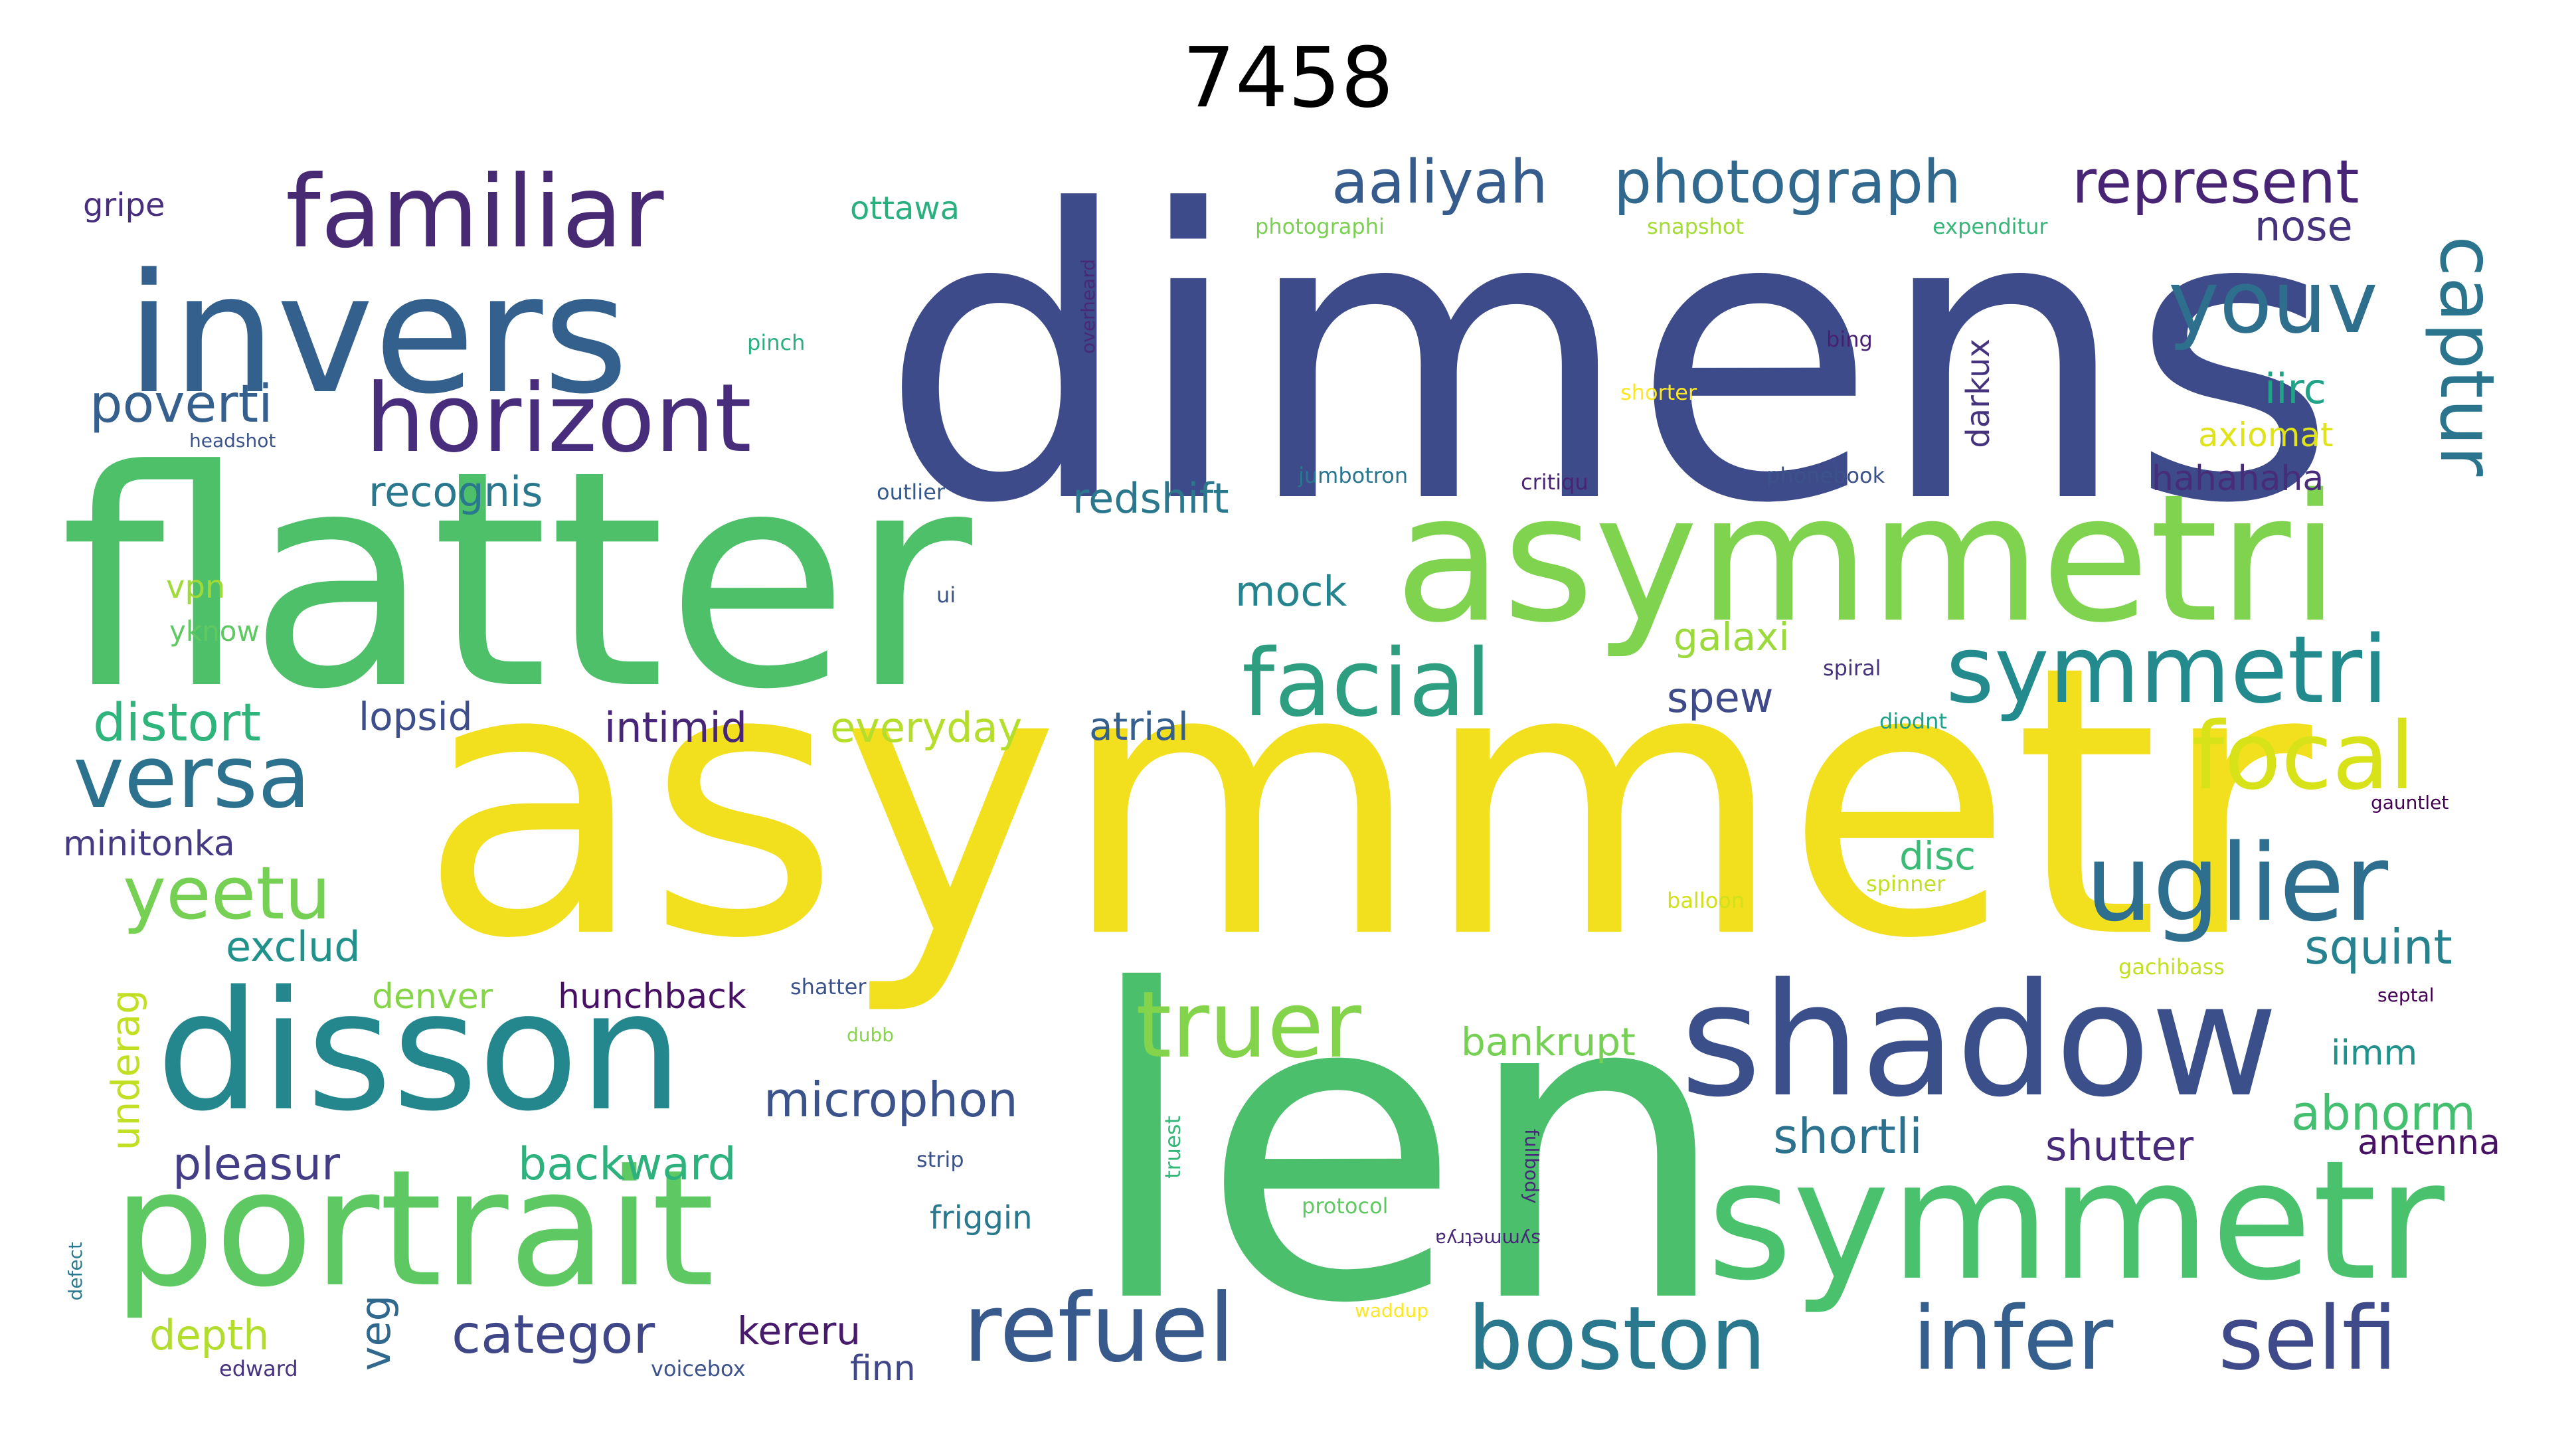  What do you see at coordinates (377, 334) in the screenshot?
I see `cloud-word-invers: invers` at bounding box center [377, 334].